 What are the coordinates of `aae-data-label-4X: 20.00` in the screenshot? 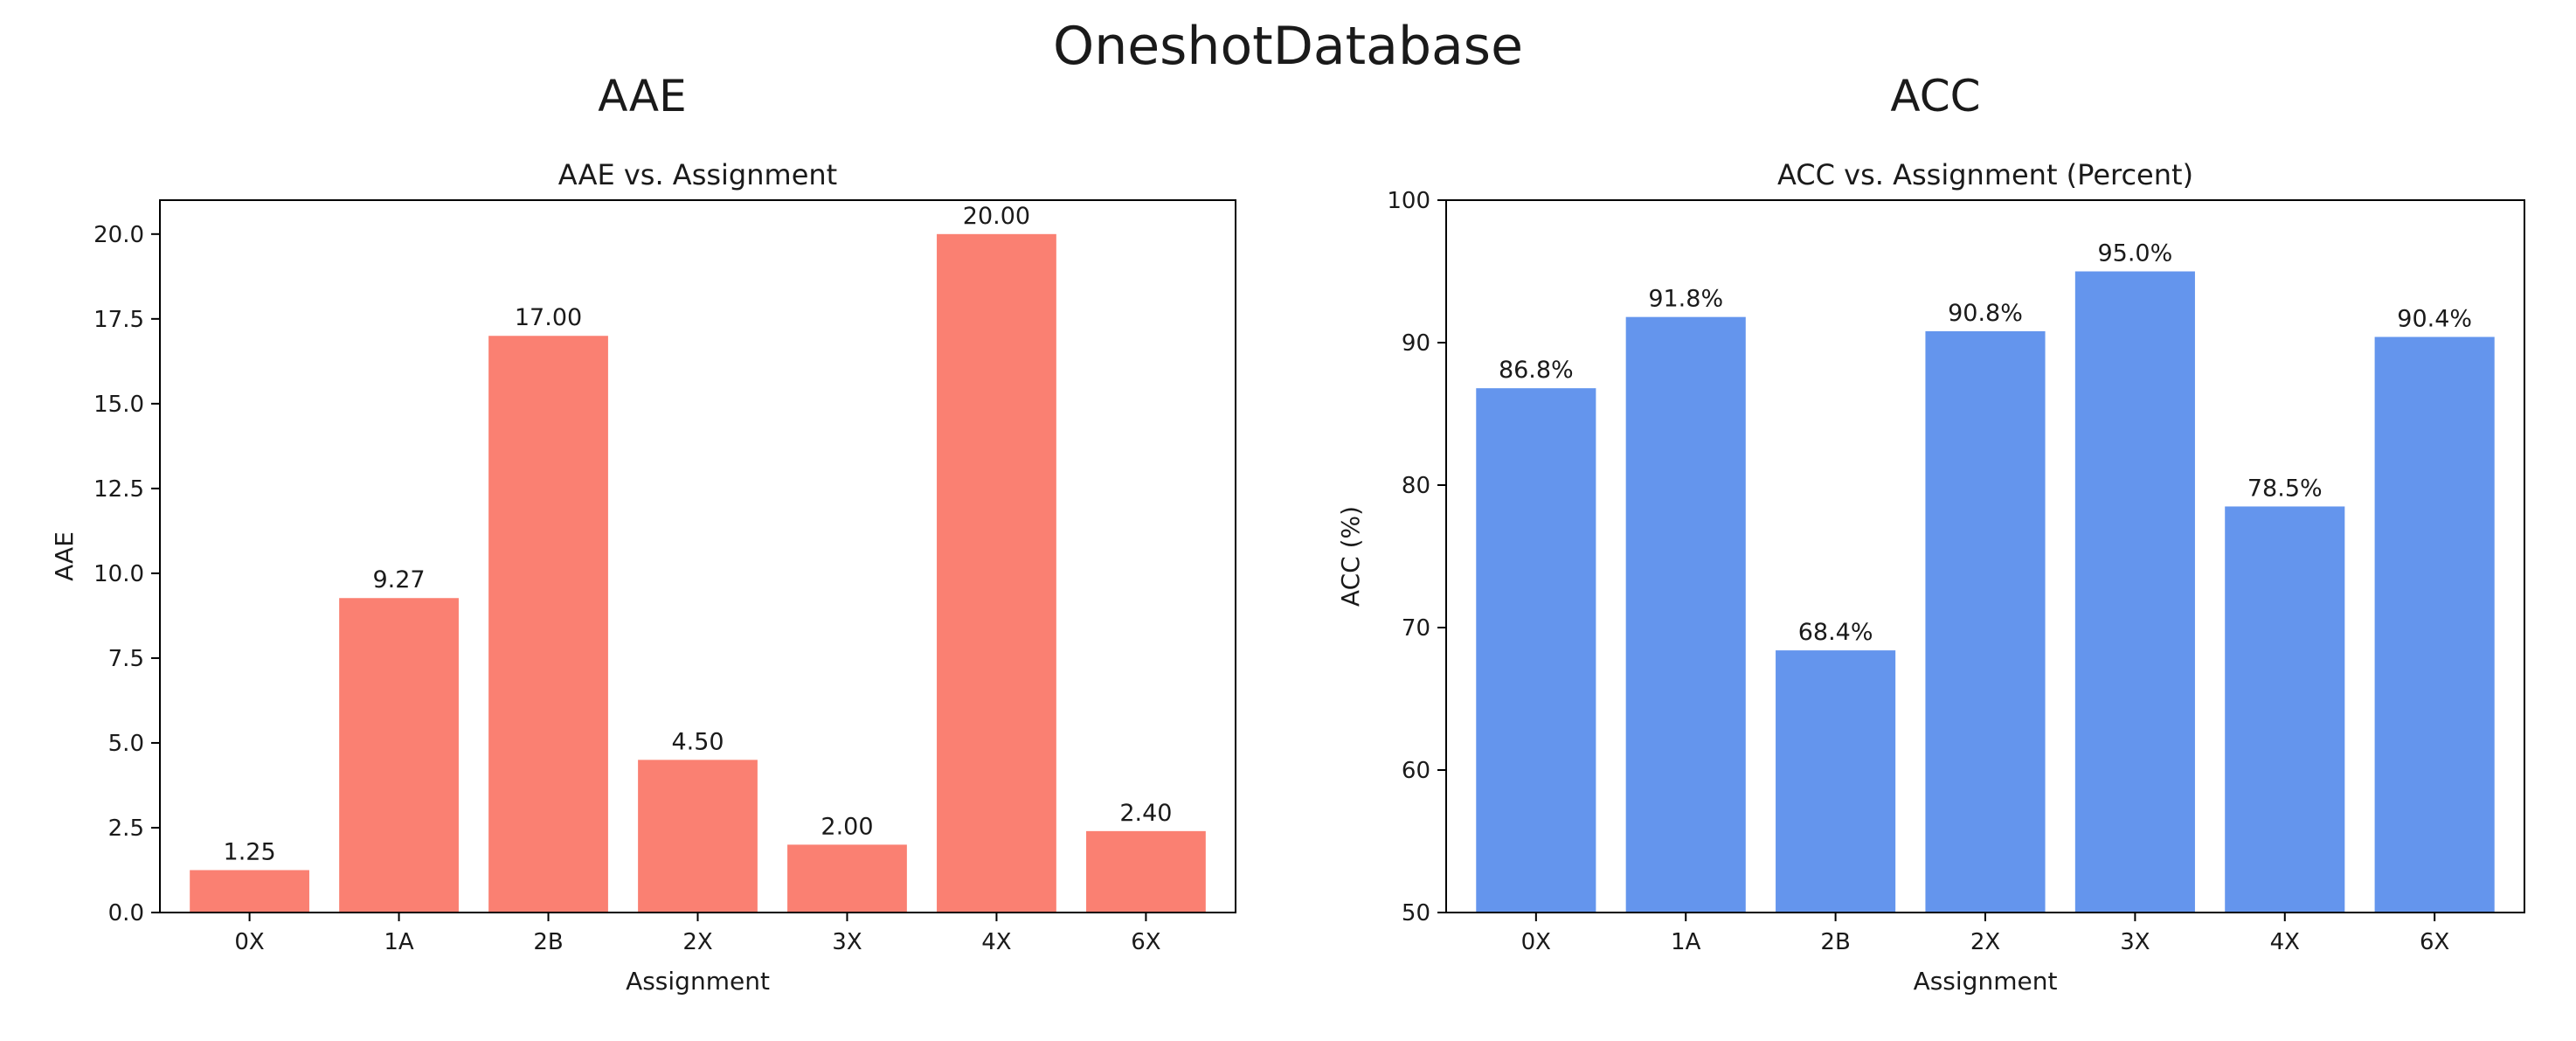 It's located at (996, 217).